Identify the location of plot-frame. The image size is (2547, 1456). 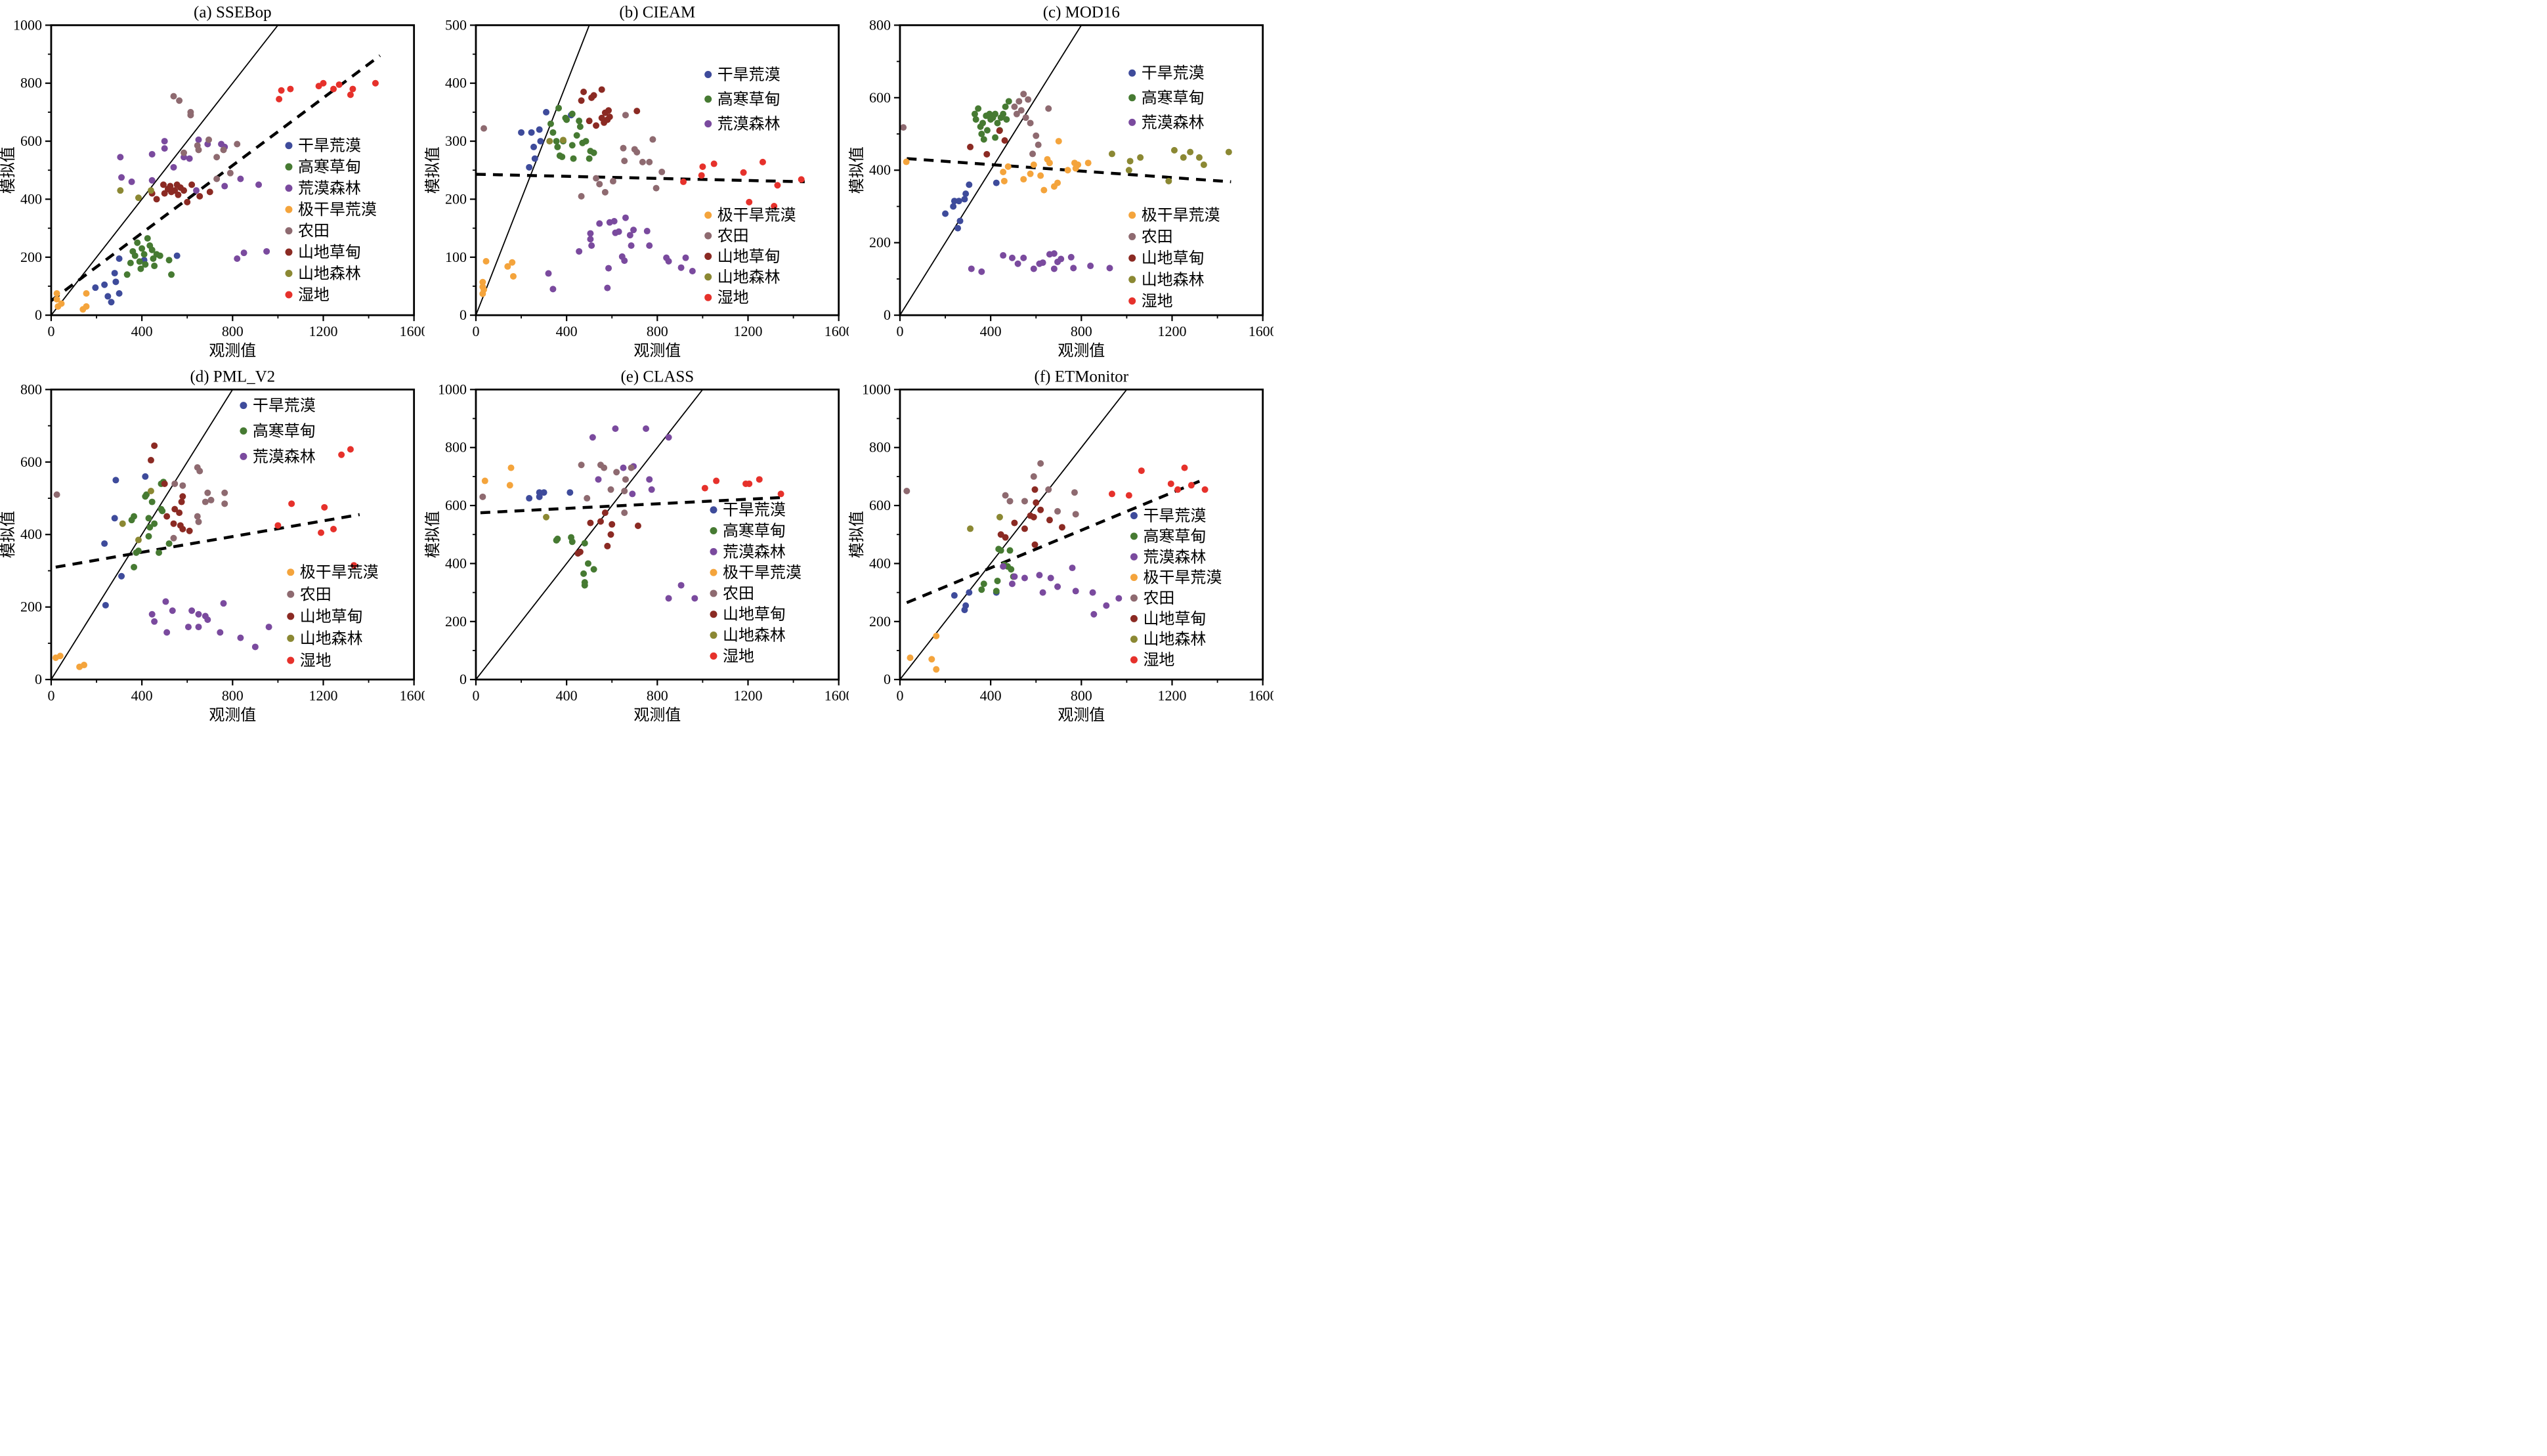
(1082, 534).